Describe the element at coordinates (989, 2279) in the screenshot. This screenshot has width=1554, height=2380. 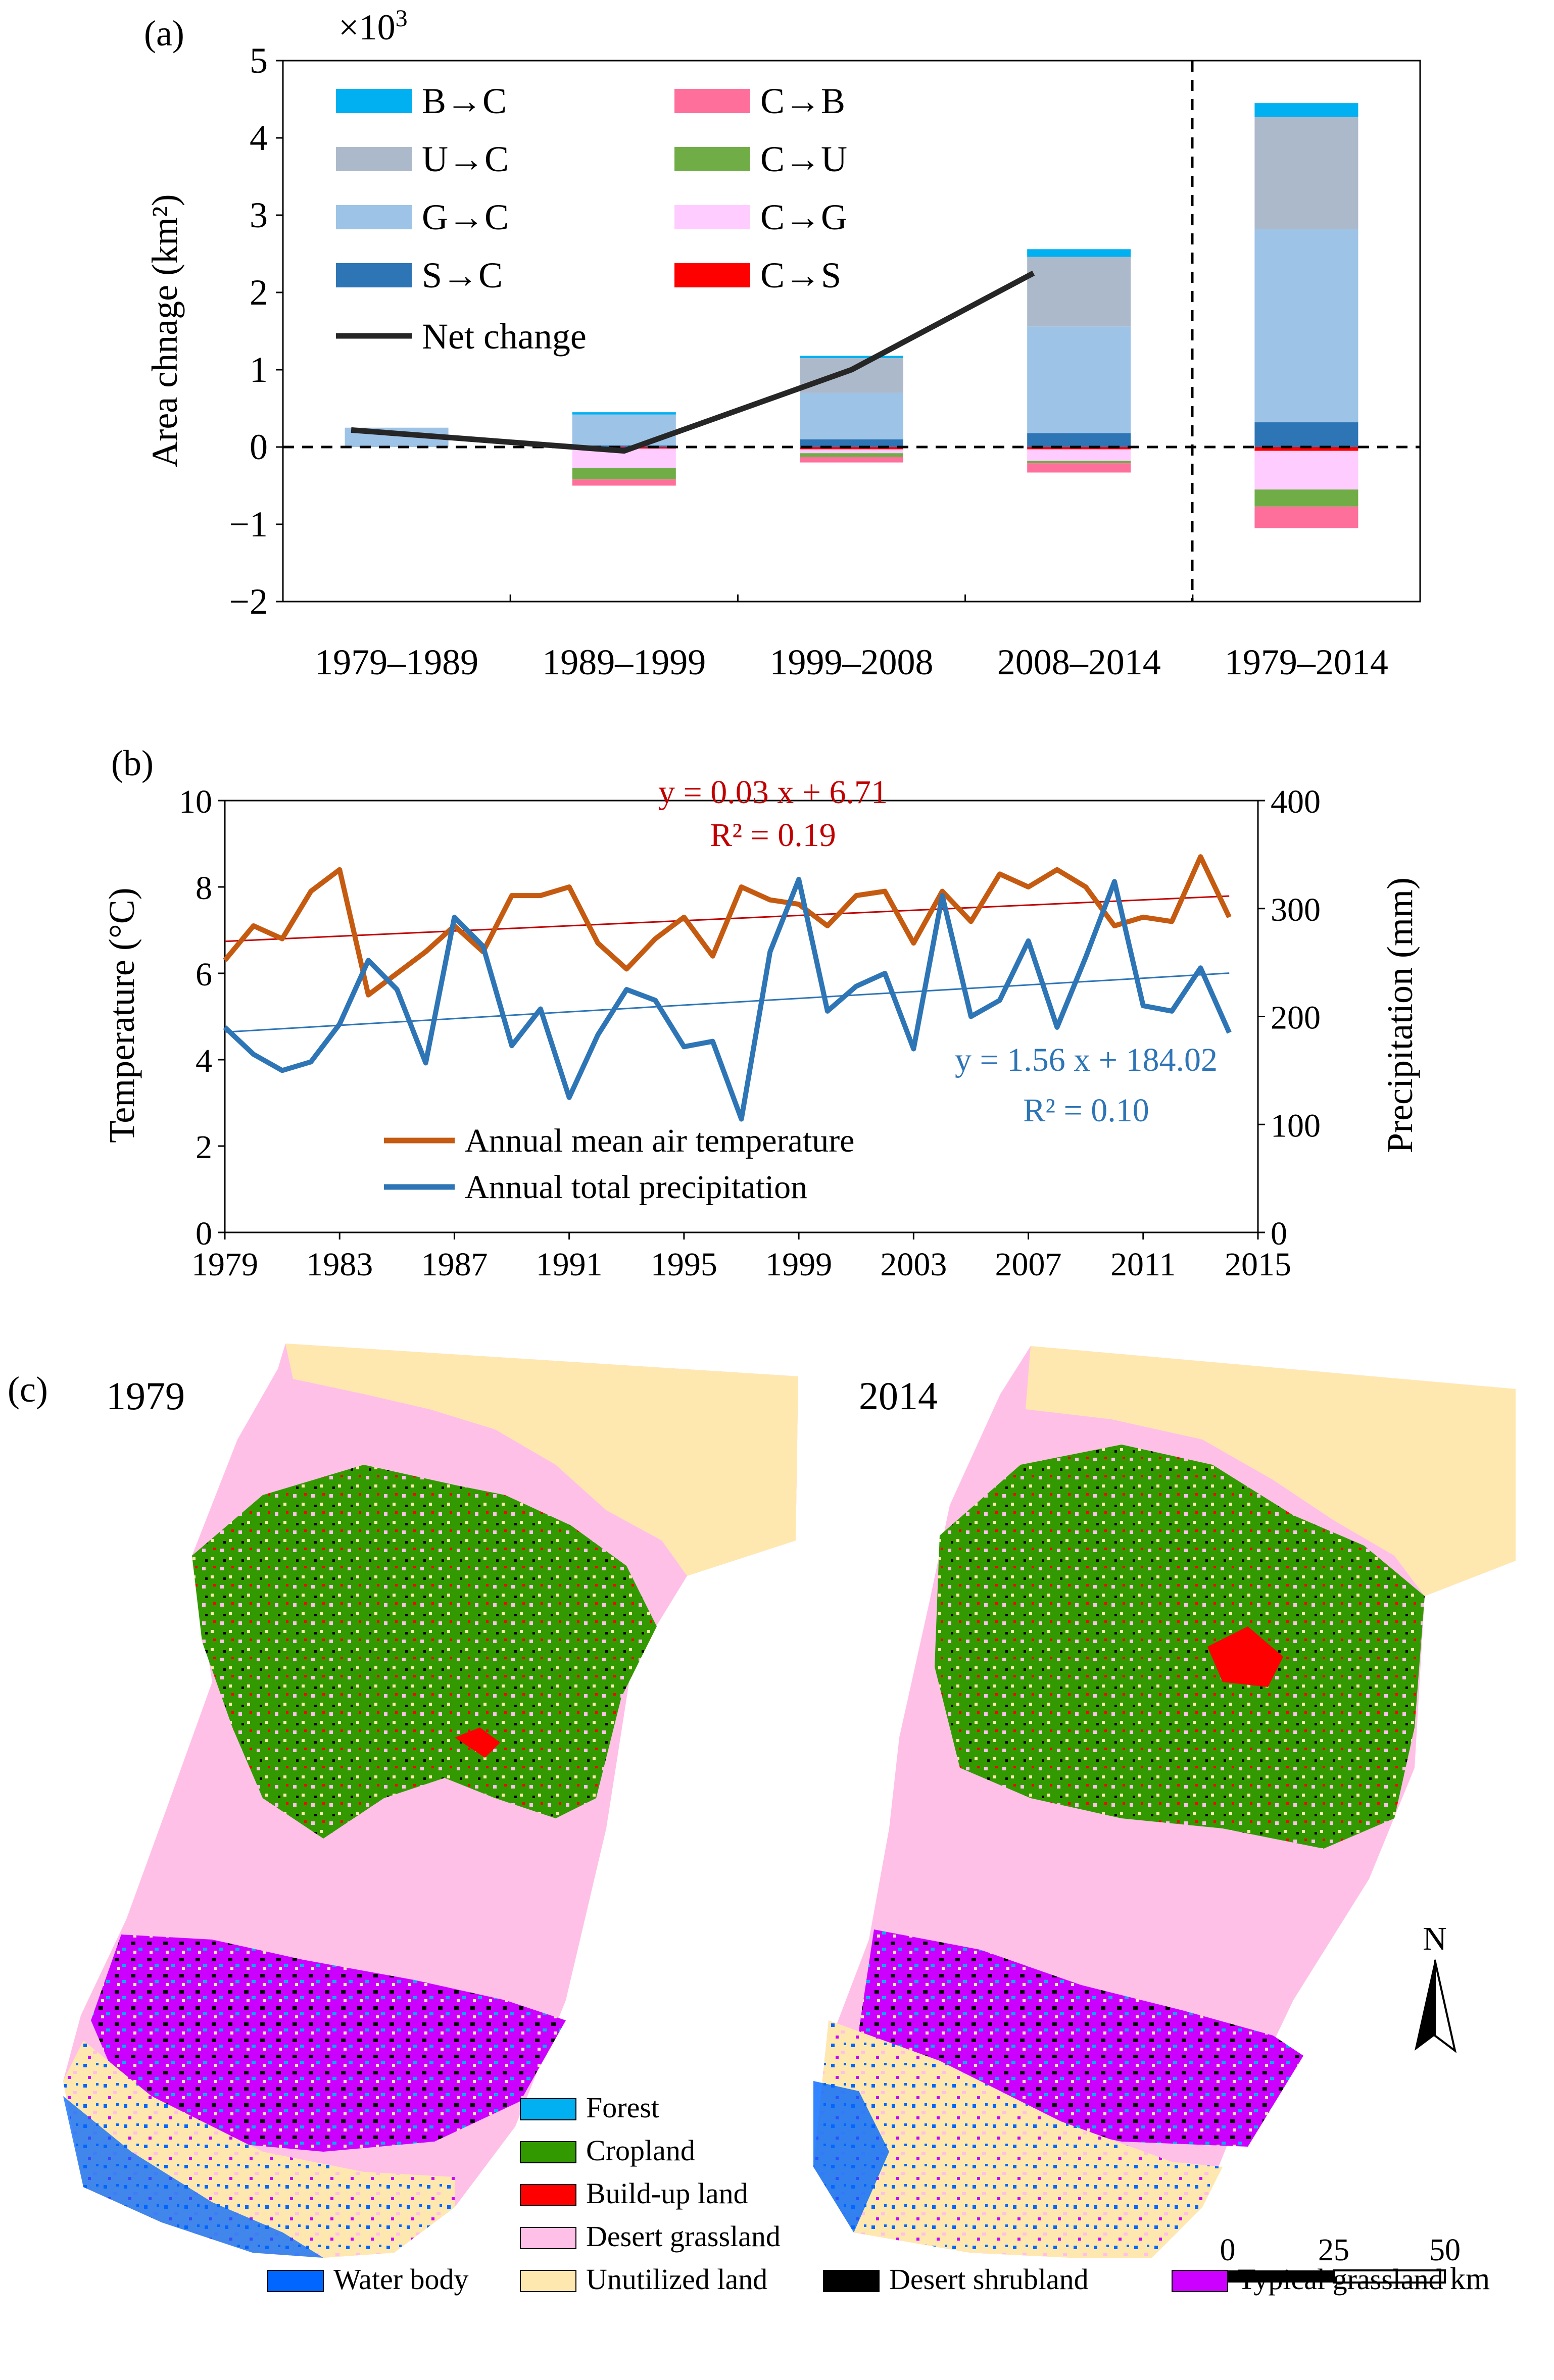
I see `legend-label-desert-shrubland: Desert shrubland` at that location.